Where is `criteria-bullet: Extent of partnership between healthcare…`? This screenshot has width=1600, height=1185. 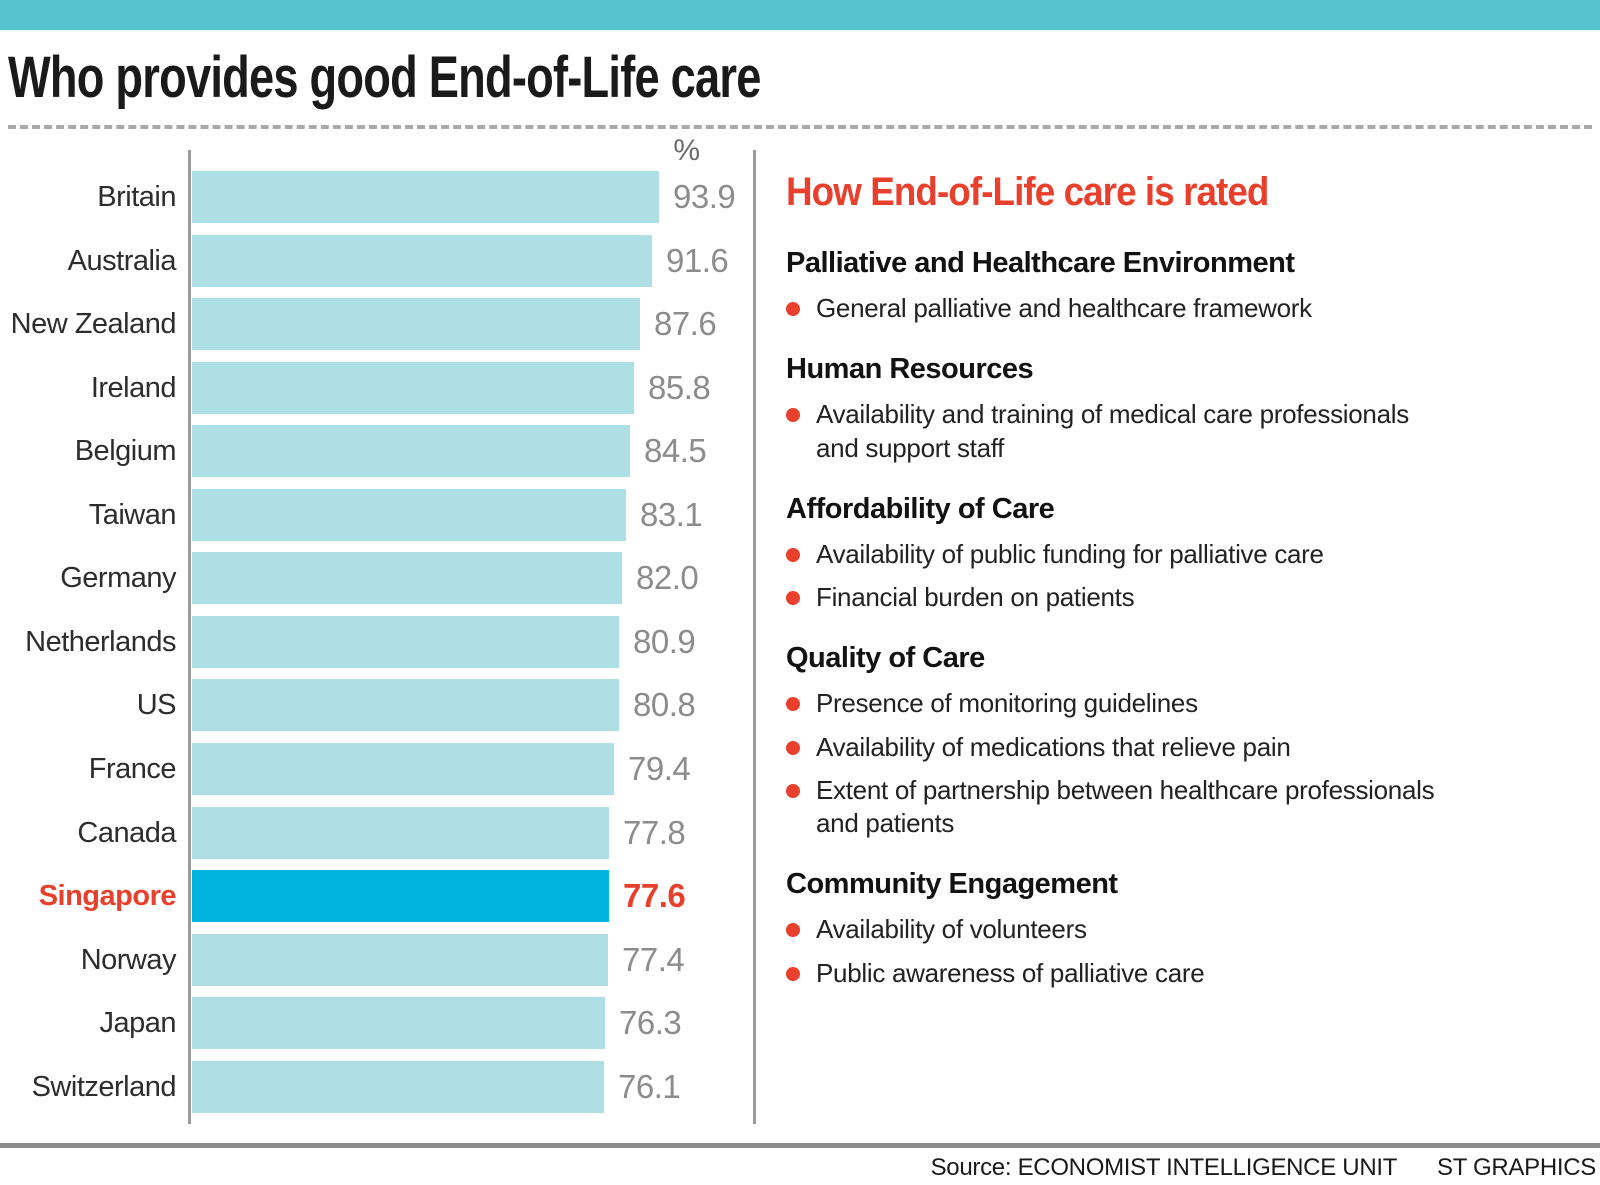
criteria-bullet: Extent of partnership between healthcare… is located at coordinates (1183, 807).